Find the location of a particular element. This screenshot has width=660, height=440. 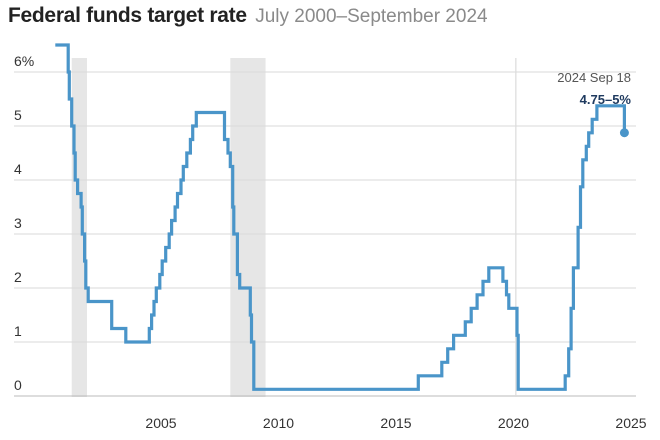

annotation-date: 2024 Sep 18 is located at coordinates (594, 77).